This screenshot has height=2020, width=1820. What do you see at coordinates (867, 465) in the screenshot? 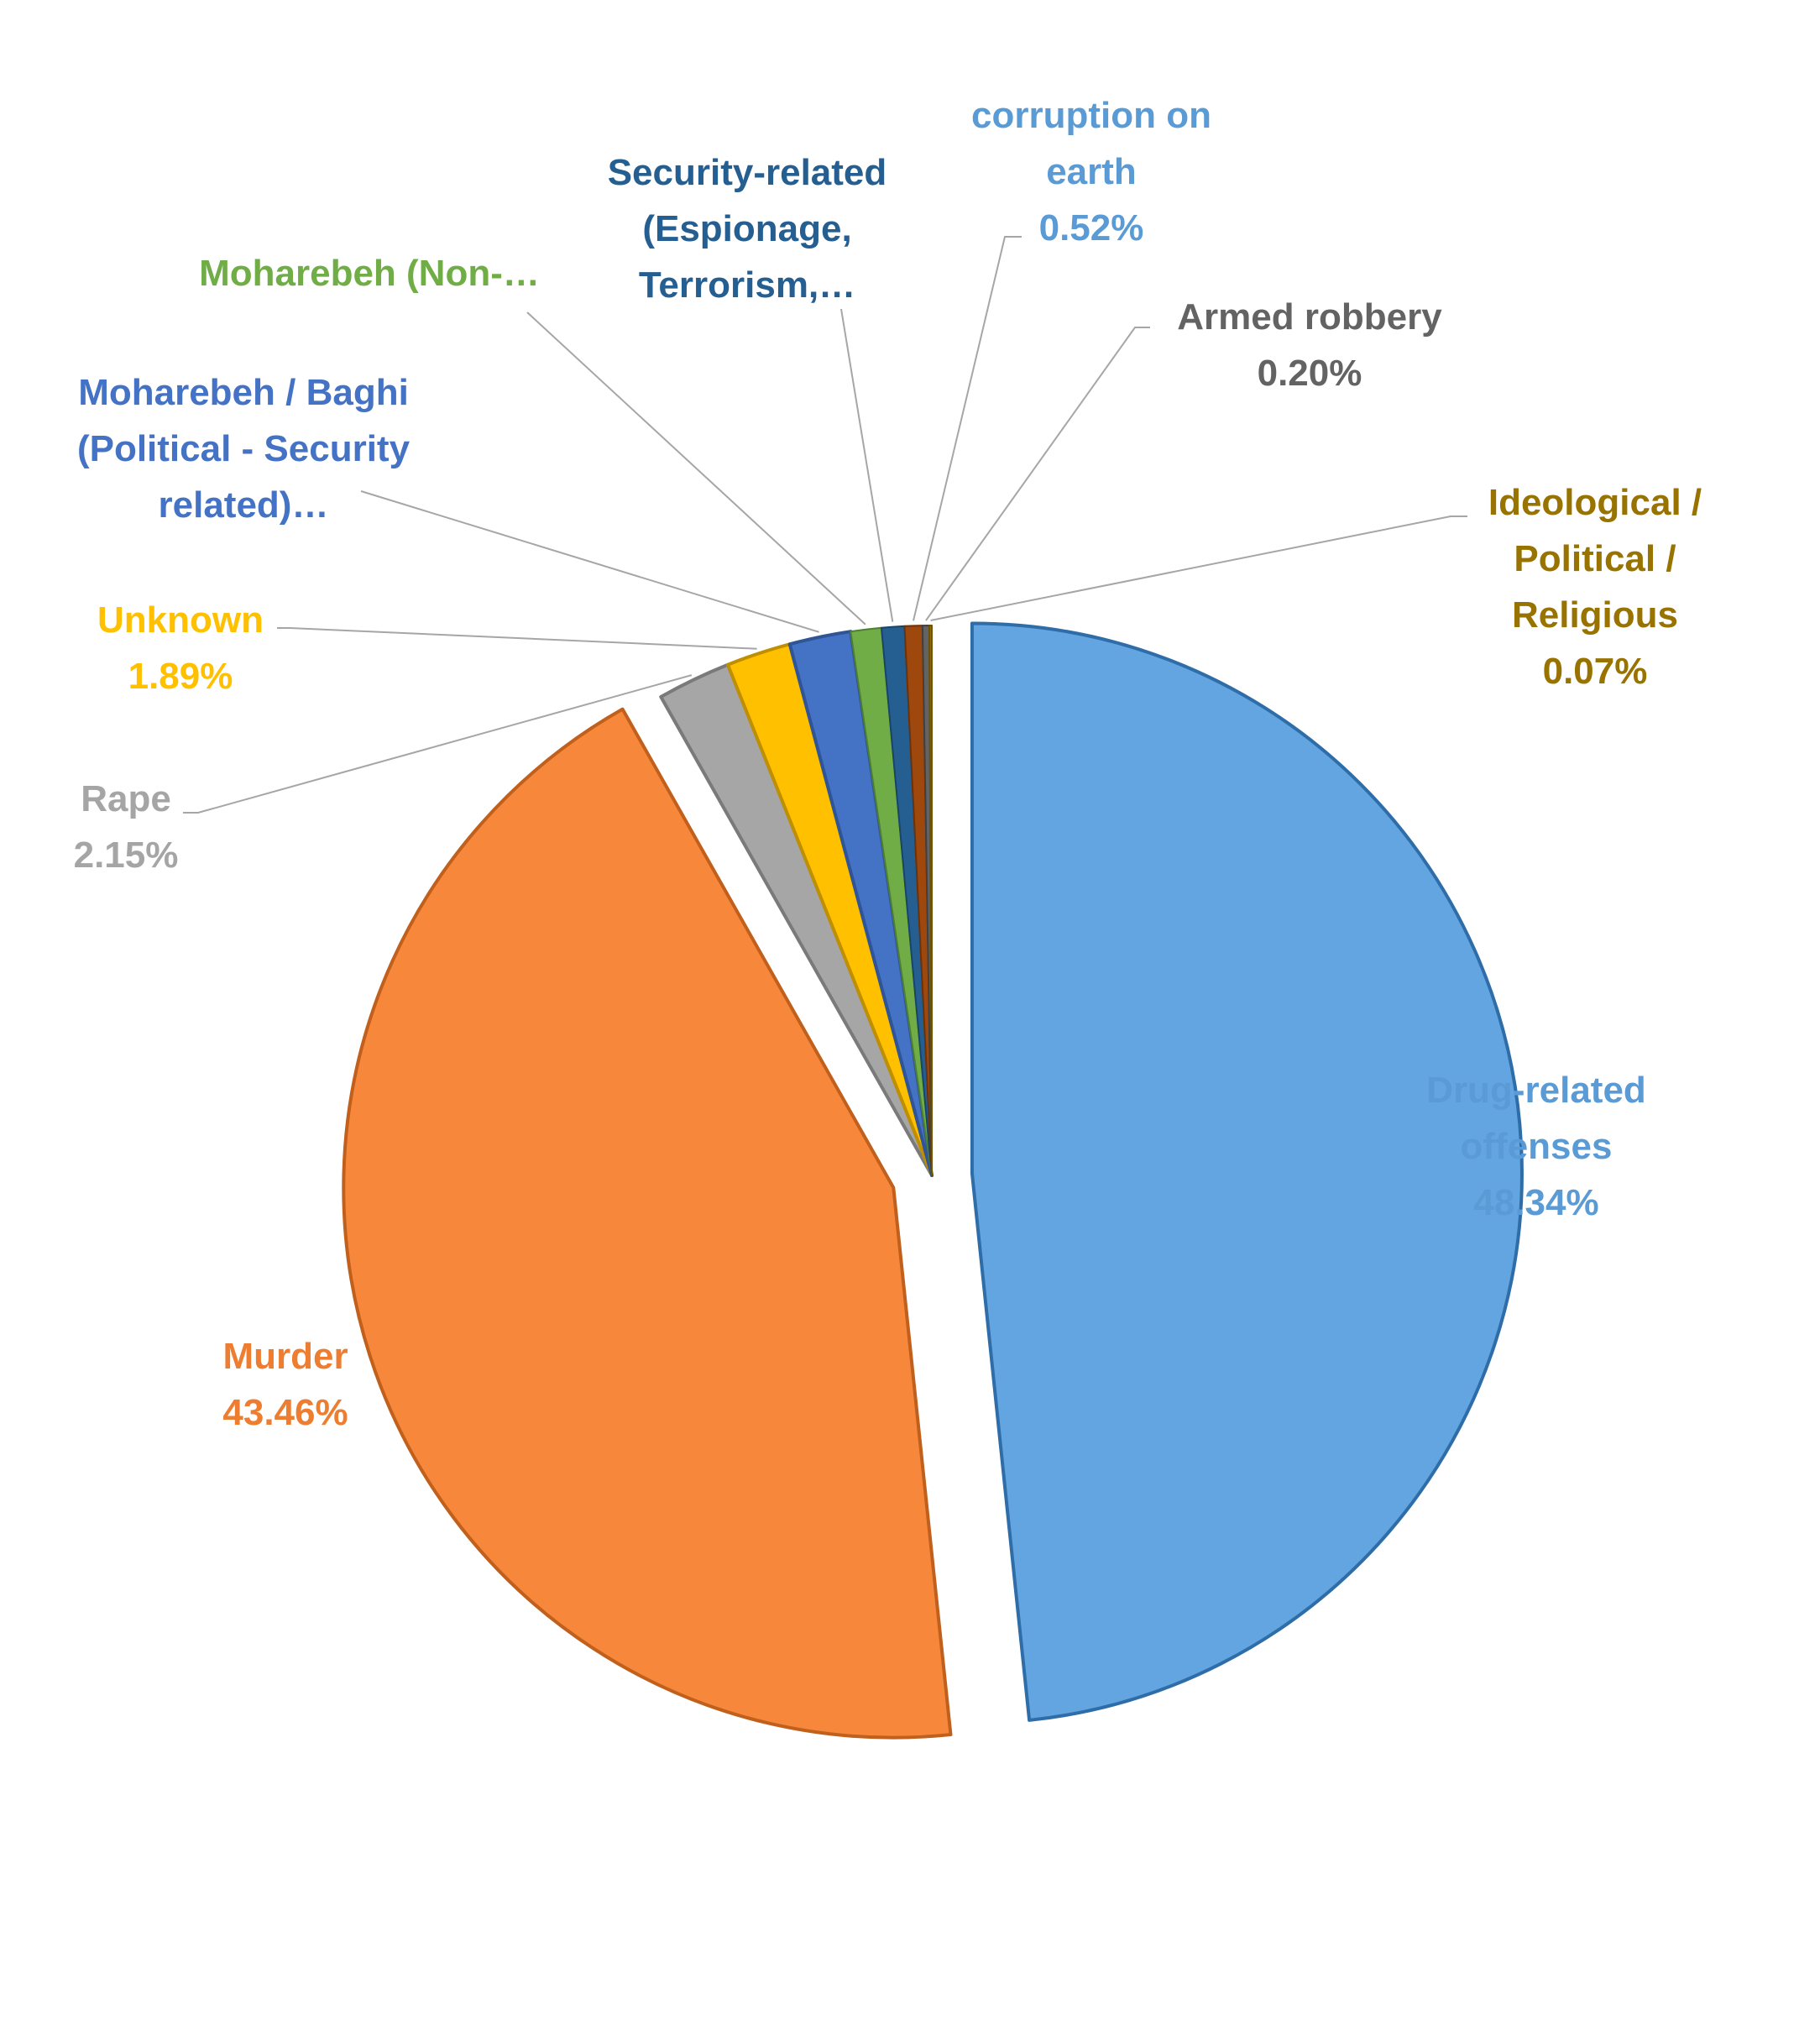
I see `leader-line-security-related-espionage-terrorism` at bounding box center [867, 465].